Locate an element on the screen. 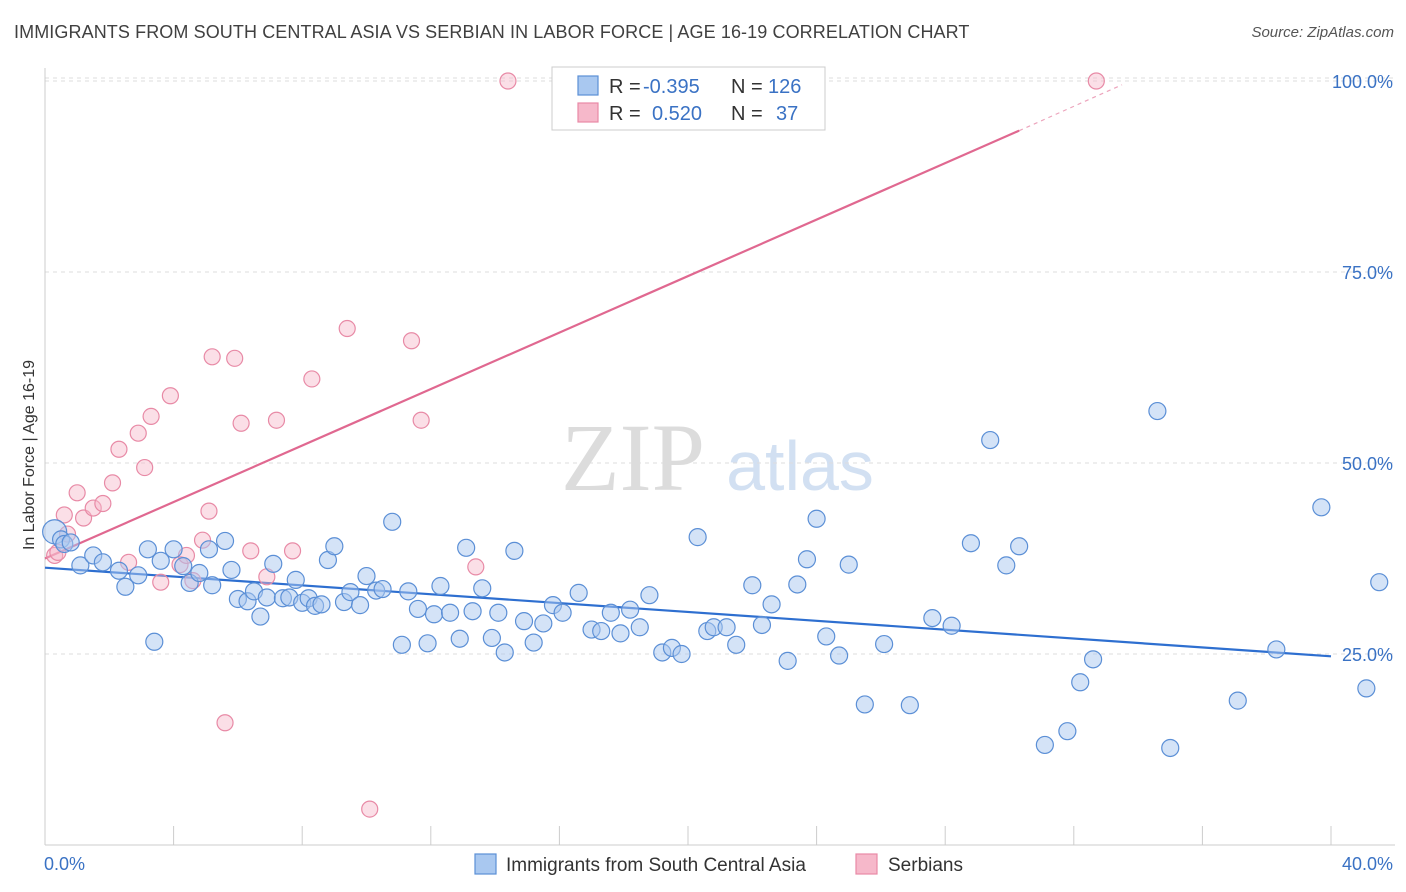 Image resolution: width=1406 pixels, height=892 pixels. legend-n-value-2: 37 is located at coordinates (787, 114).